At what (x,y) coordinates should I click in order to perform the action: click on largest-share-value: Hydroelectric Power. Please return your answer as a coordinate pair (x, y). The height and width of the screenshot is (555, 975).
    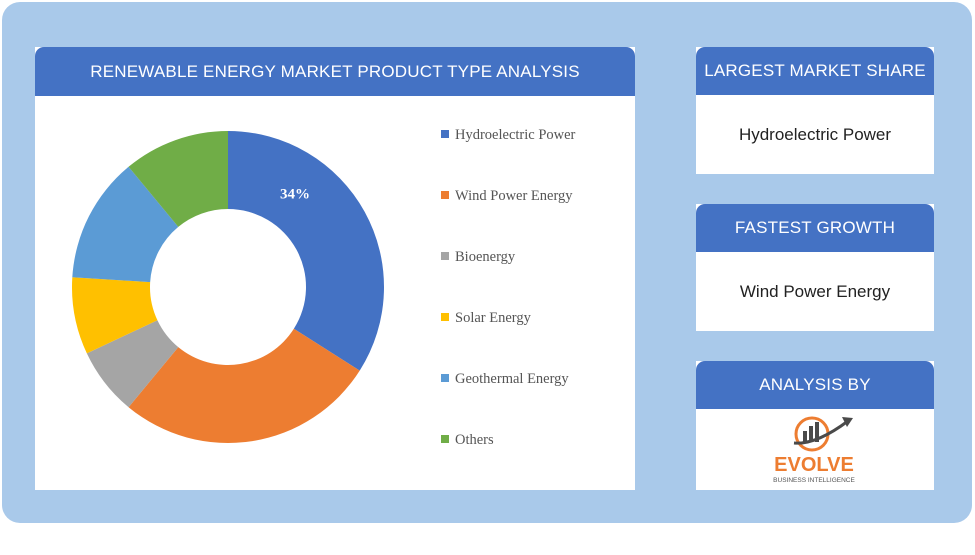
    Looking at the image, I should click on (815, 134).